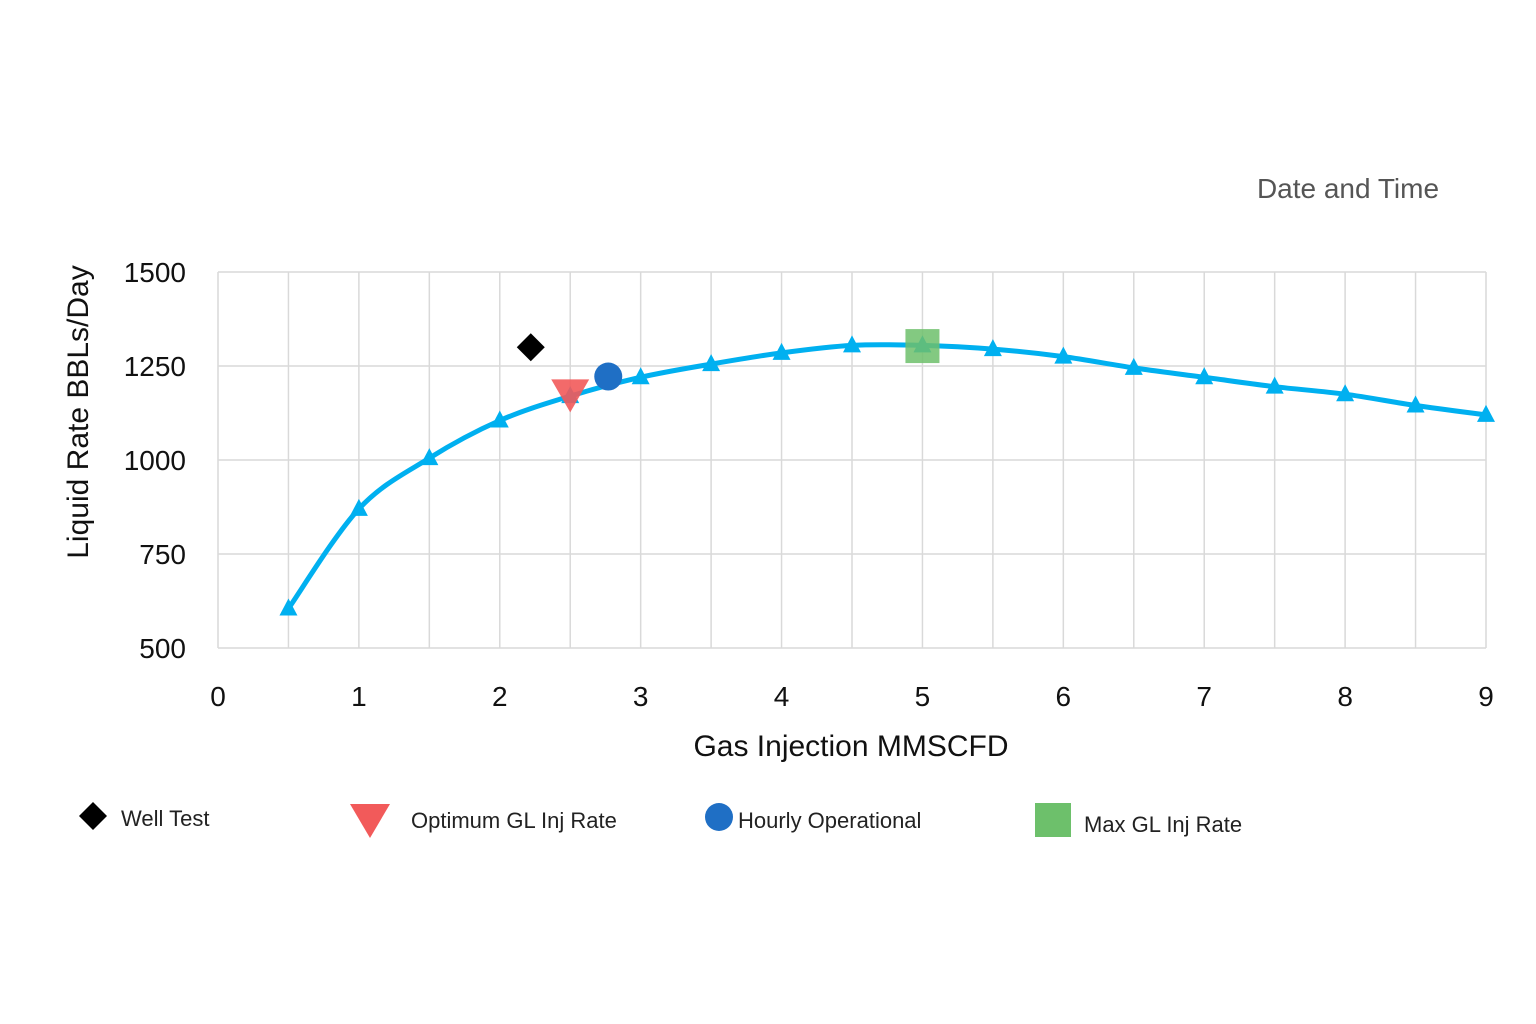  Describe the element at coordinates (165, 818) in the screenshot. I see `legend-label-well-test: Well Test` at that location.